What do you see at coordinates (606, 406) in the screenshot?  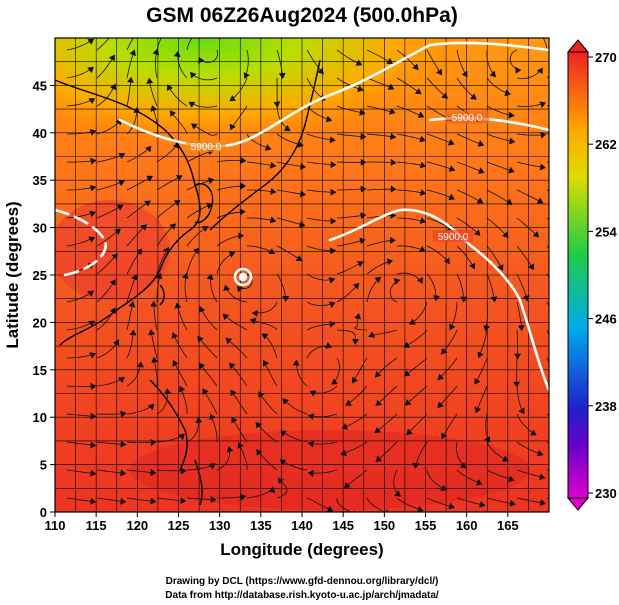 I see `colorbar-tick-label: 238` at bounding box center [606, 406].